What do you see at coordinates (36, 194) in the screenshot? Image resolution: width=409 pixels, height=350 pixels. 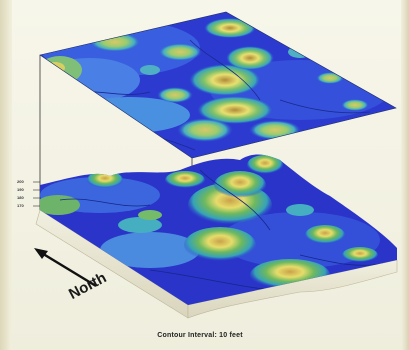 I see `elevation-axis` at bounding box center [36, 194].